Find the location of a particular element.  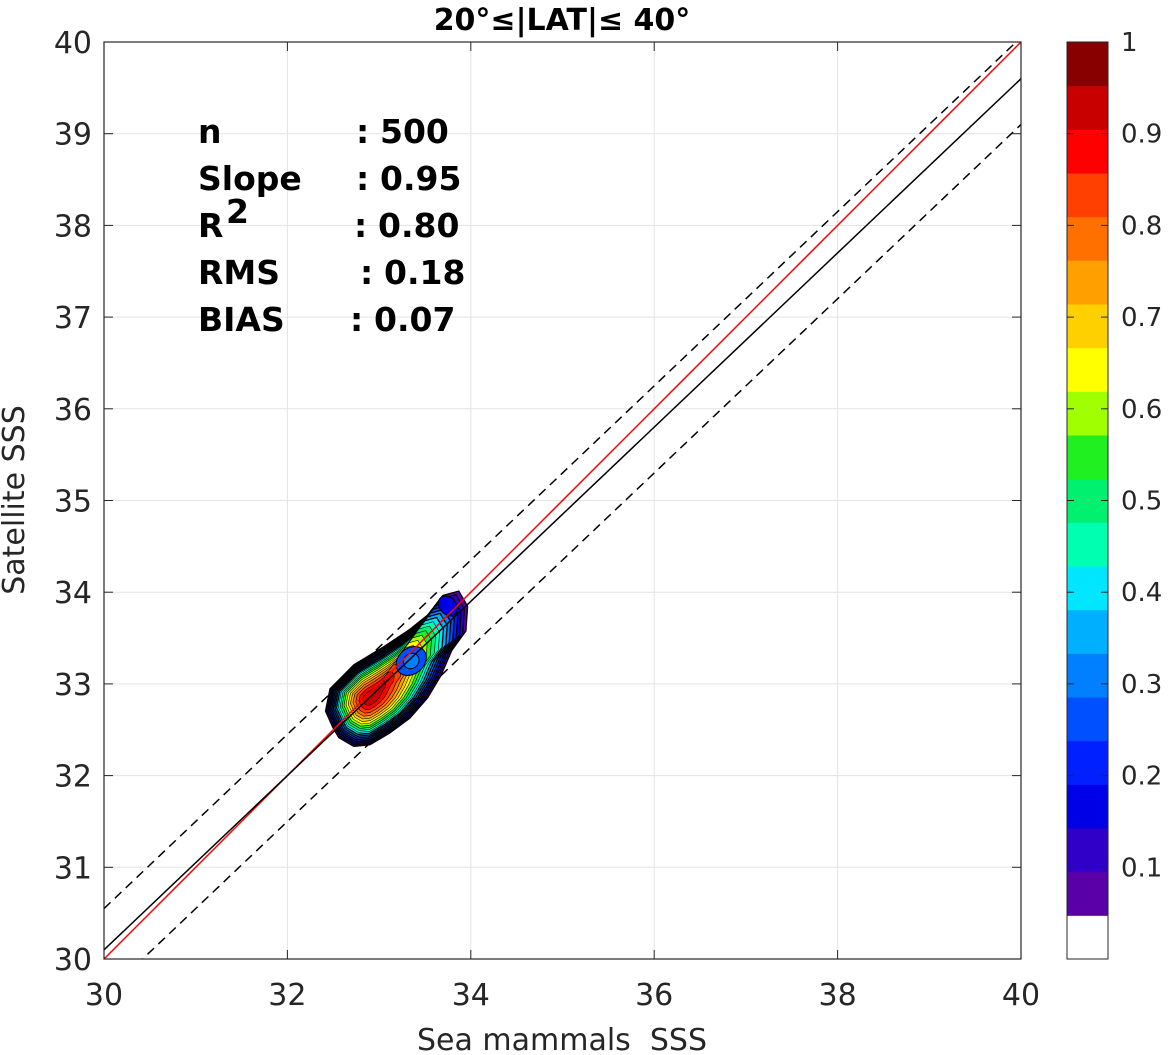

stat-value: 0.18 is located at coordinates (424, 272).